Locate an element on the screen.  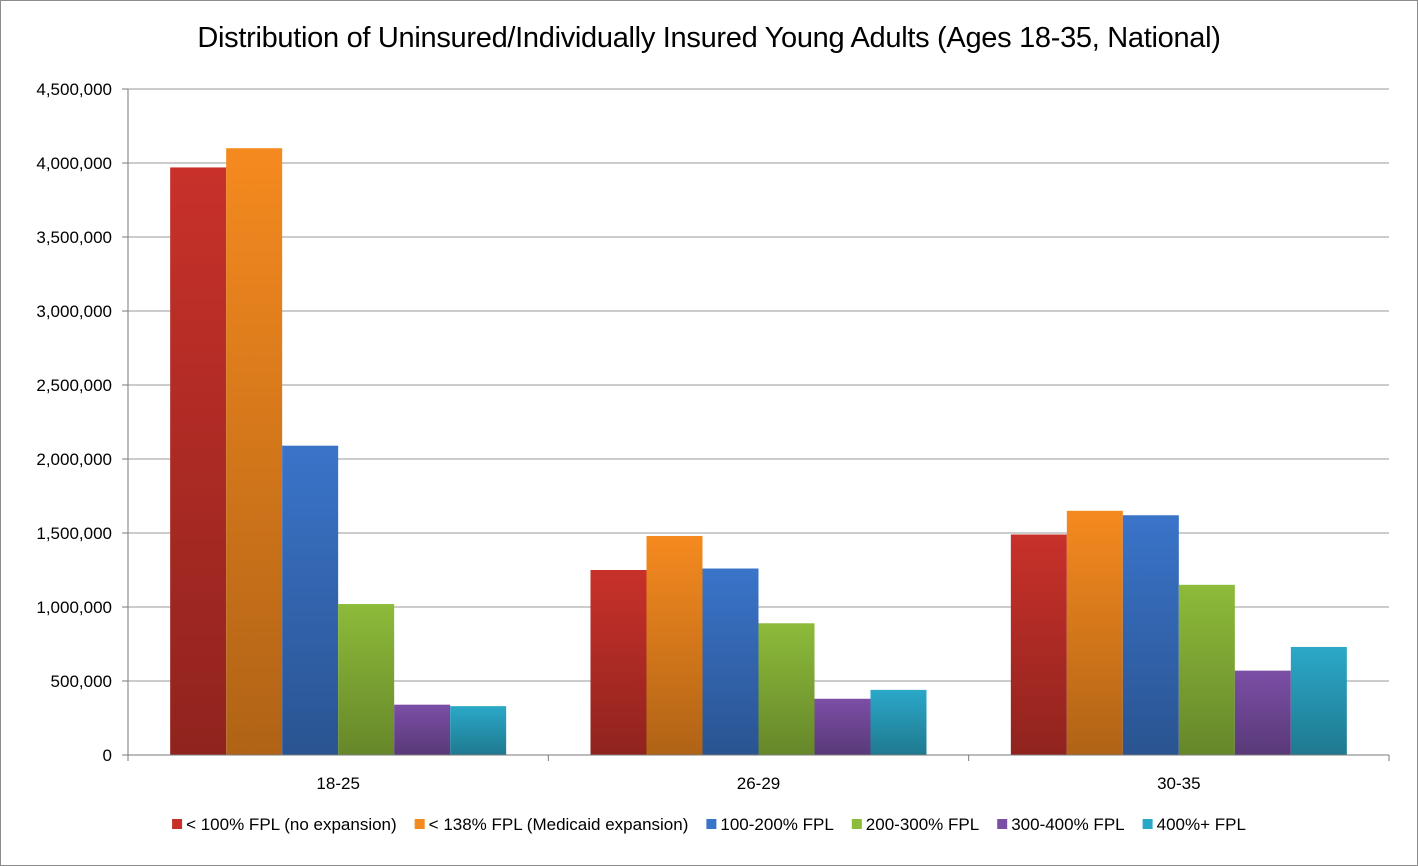
y-tick-label: 500,000 is located at coordinates (81, 681).